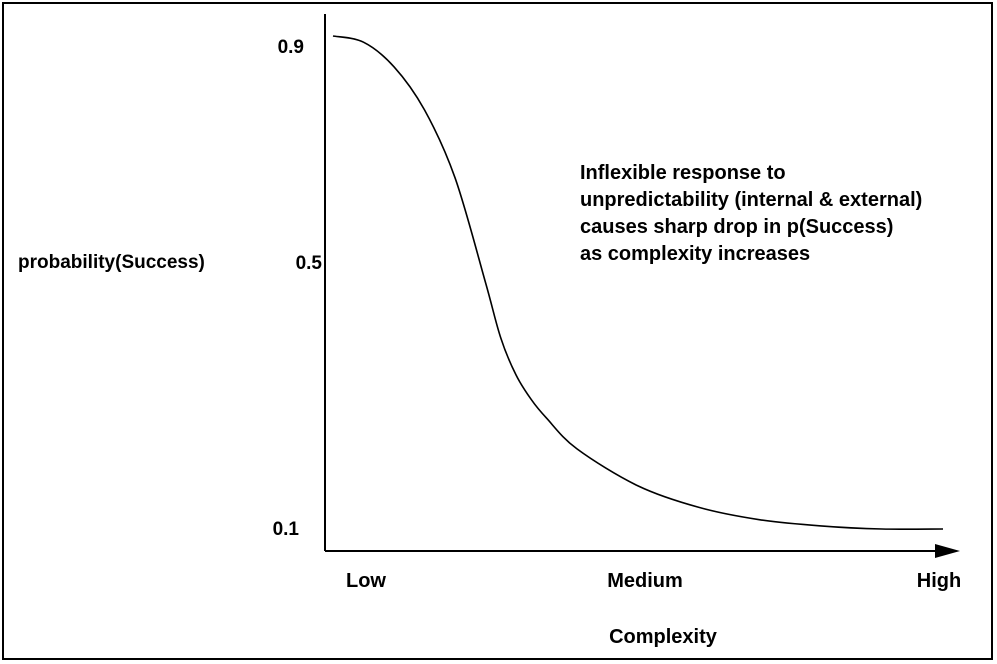 The width and height of the screenshot is (997, 664). Describe the element at coordinates (947, 551) in the screenshot. I see `x-axis-arrowhead` at that location.